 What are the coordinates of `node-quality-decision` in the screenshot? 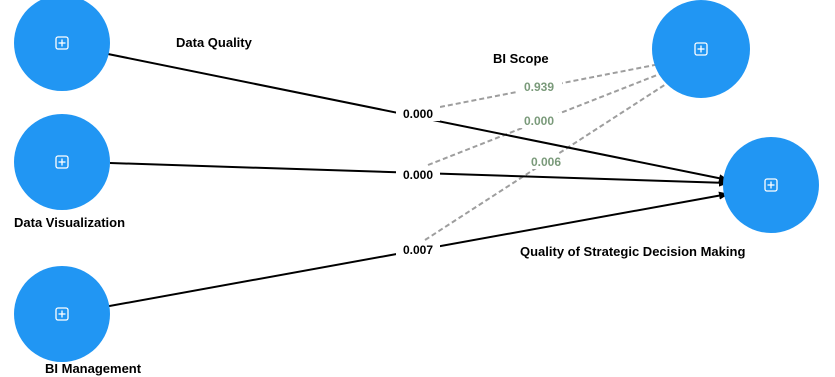 It's located at (771, 185).